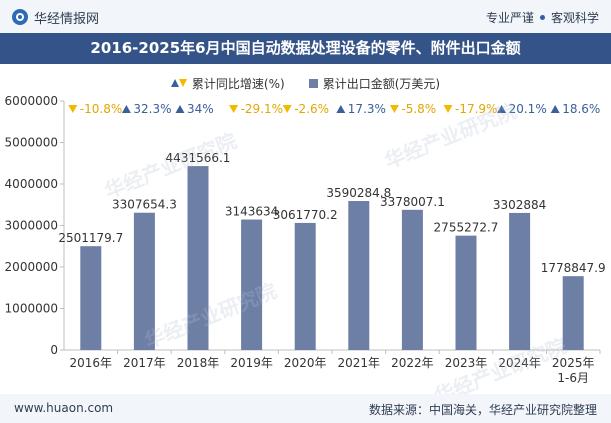 This screenshot has height=423, width=611. I want to click on y-tick-label: 0, so click(54, 350).